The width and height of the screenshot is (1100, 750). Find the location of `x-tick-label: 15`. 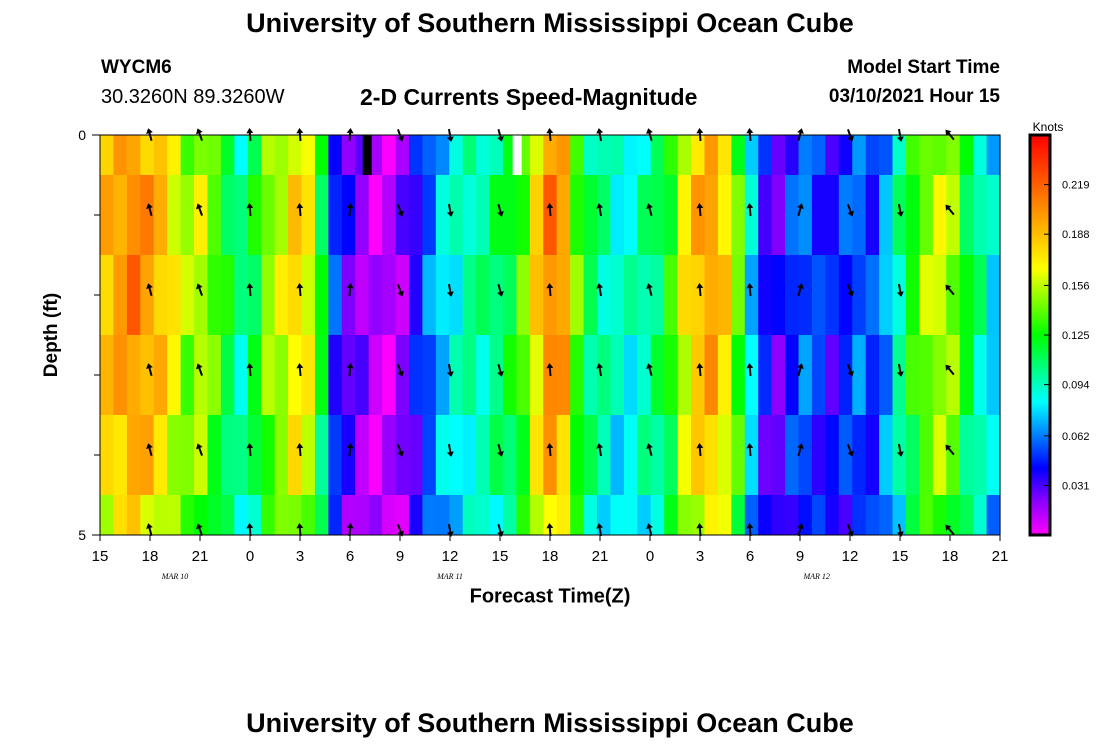

x-tick-label: 15 is located at coordinates (900, 556).